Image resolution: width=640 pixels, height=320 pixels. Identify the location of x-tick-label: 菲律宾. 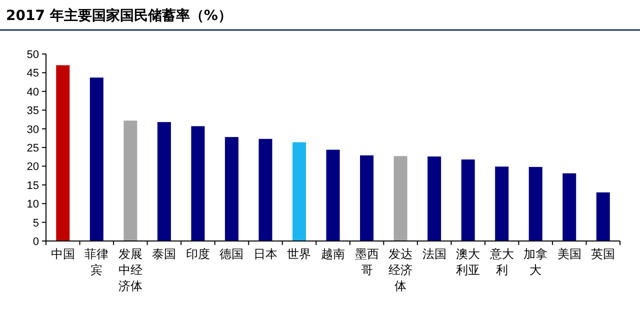
(96, 262).